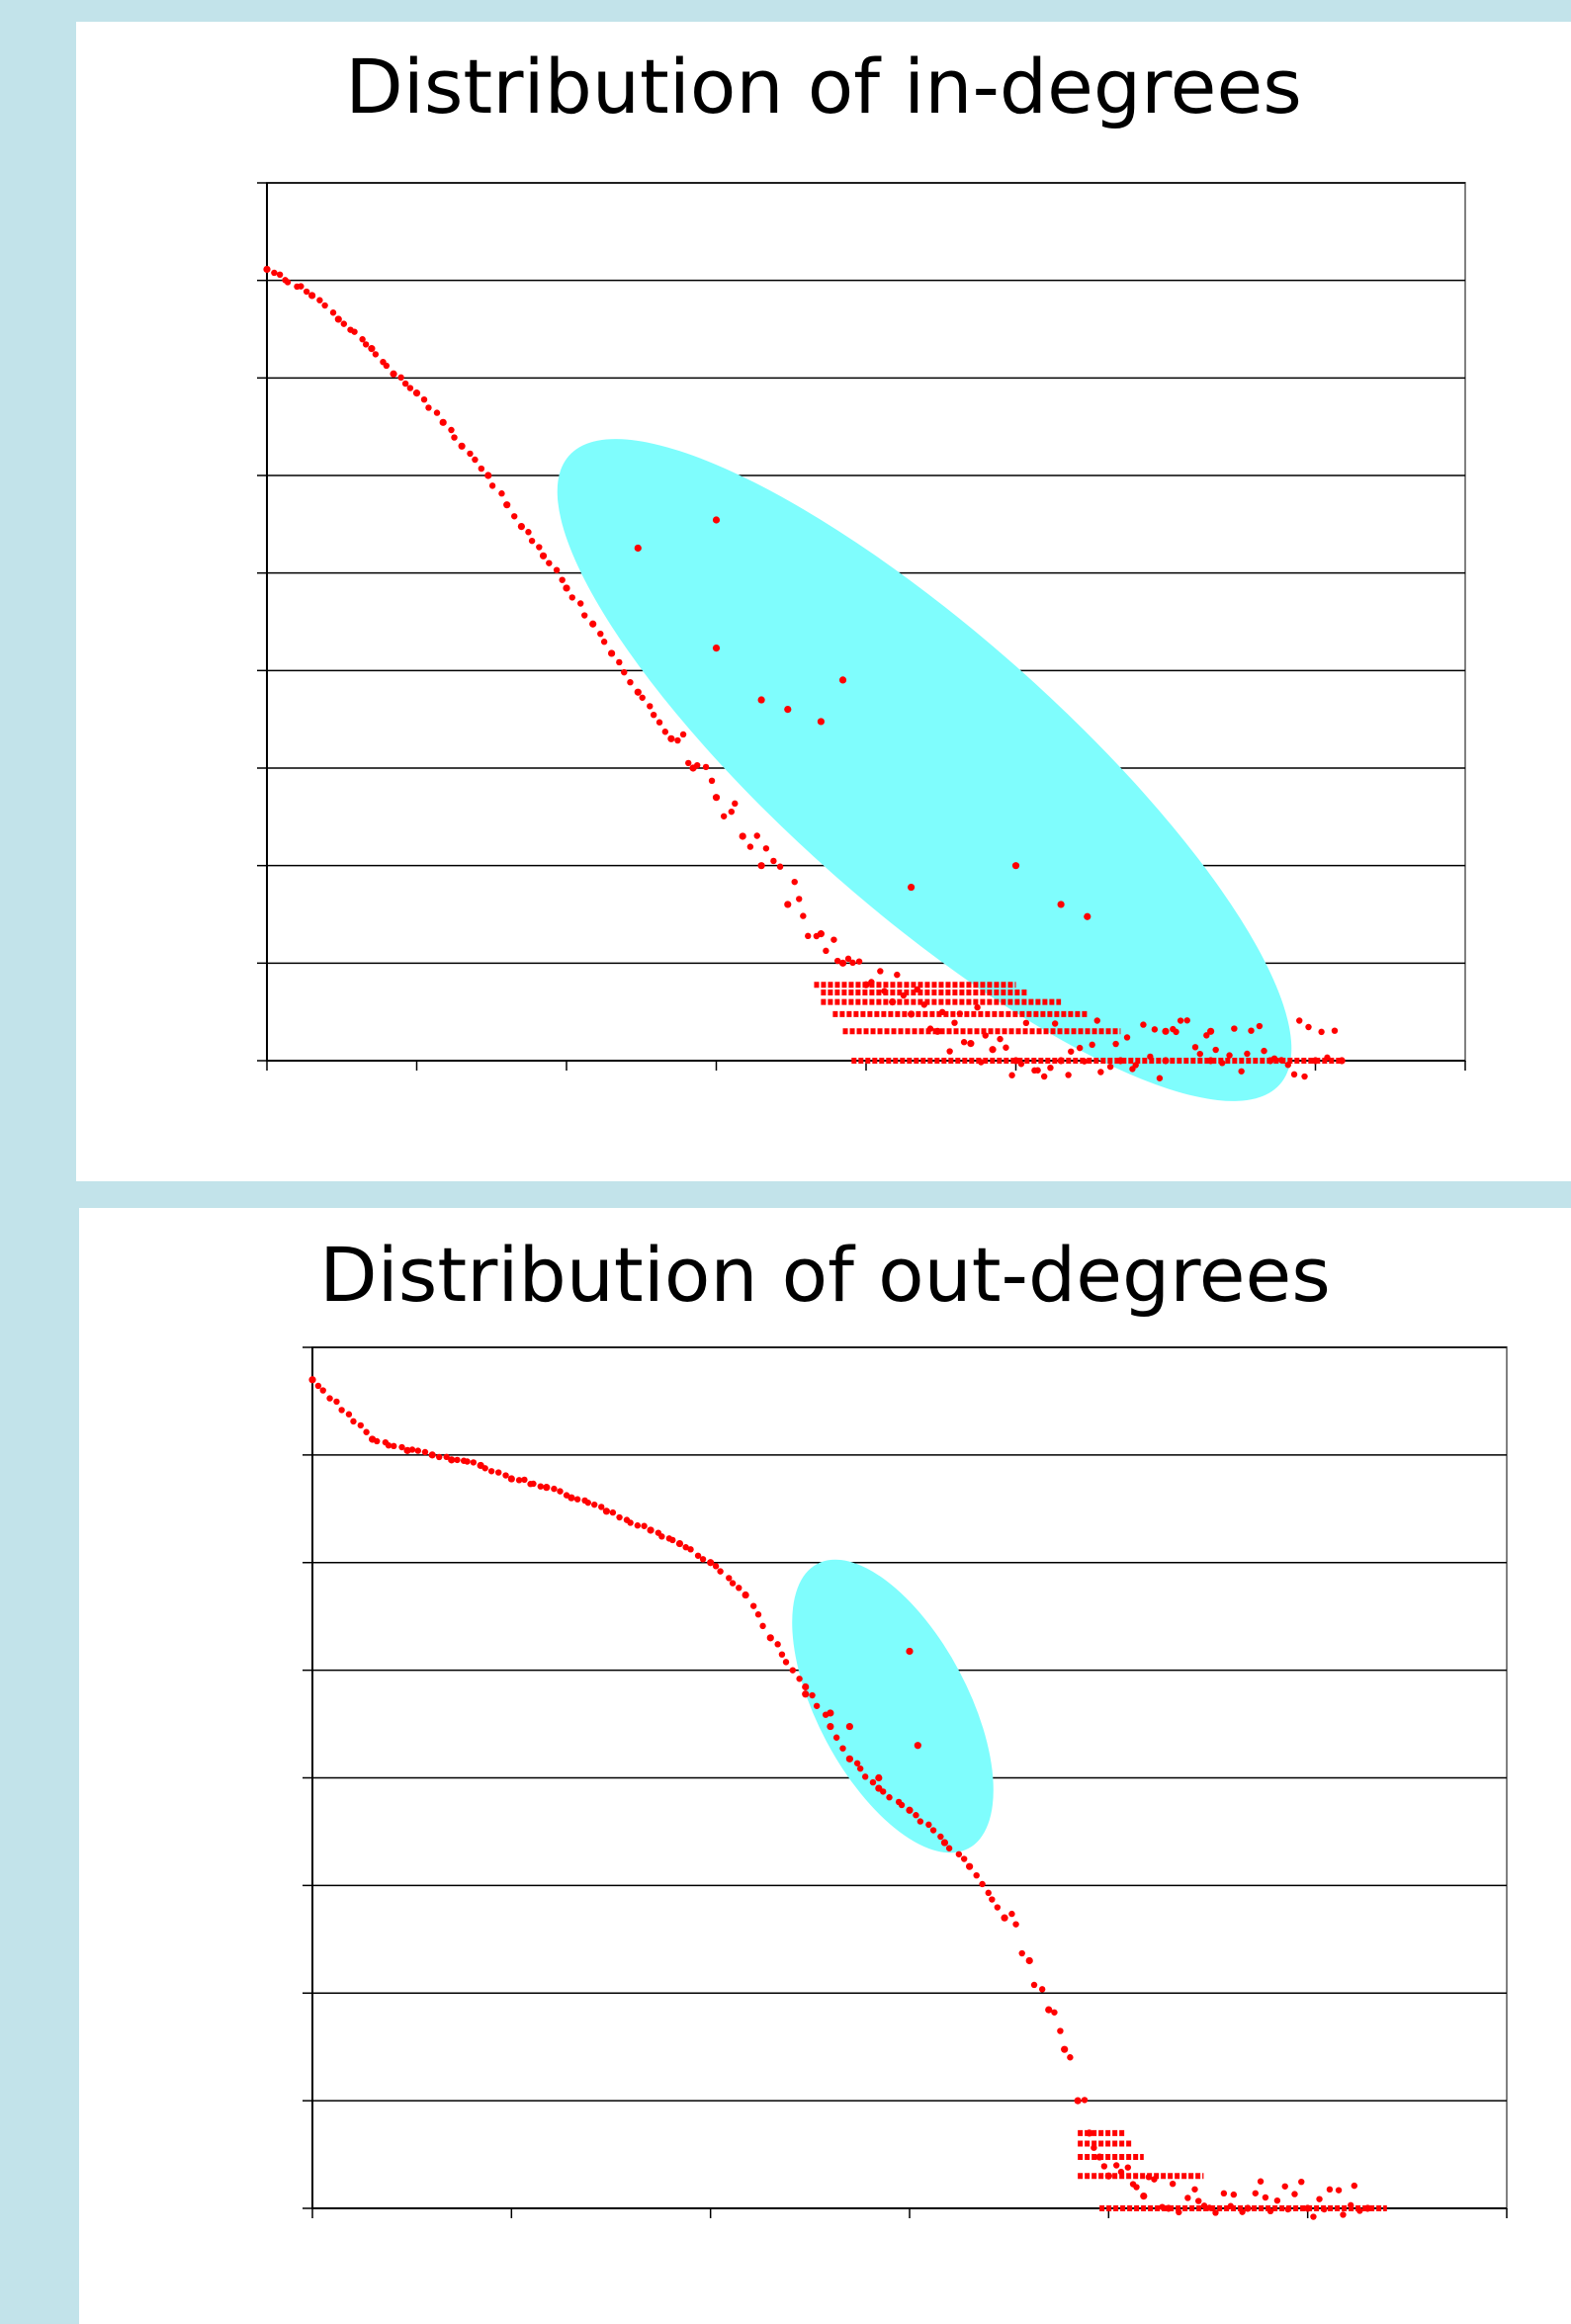 The width and height of the screenshot is (1571, 2324). I want to click on out-degree-chart-title: Distribution of out-degrees, so click(825, 1275).